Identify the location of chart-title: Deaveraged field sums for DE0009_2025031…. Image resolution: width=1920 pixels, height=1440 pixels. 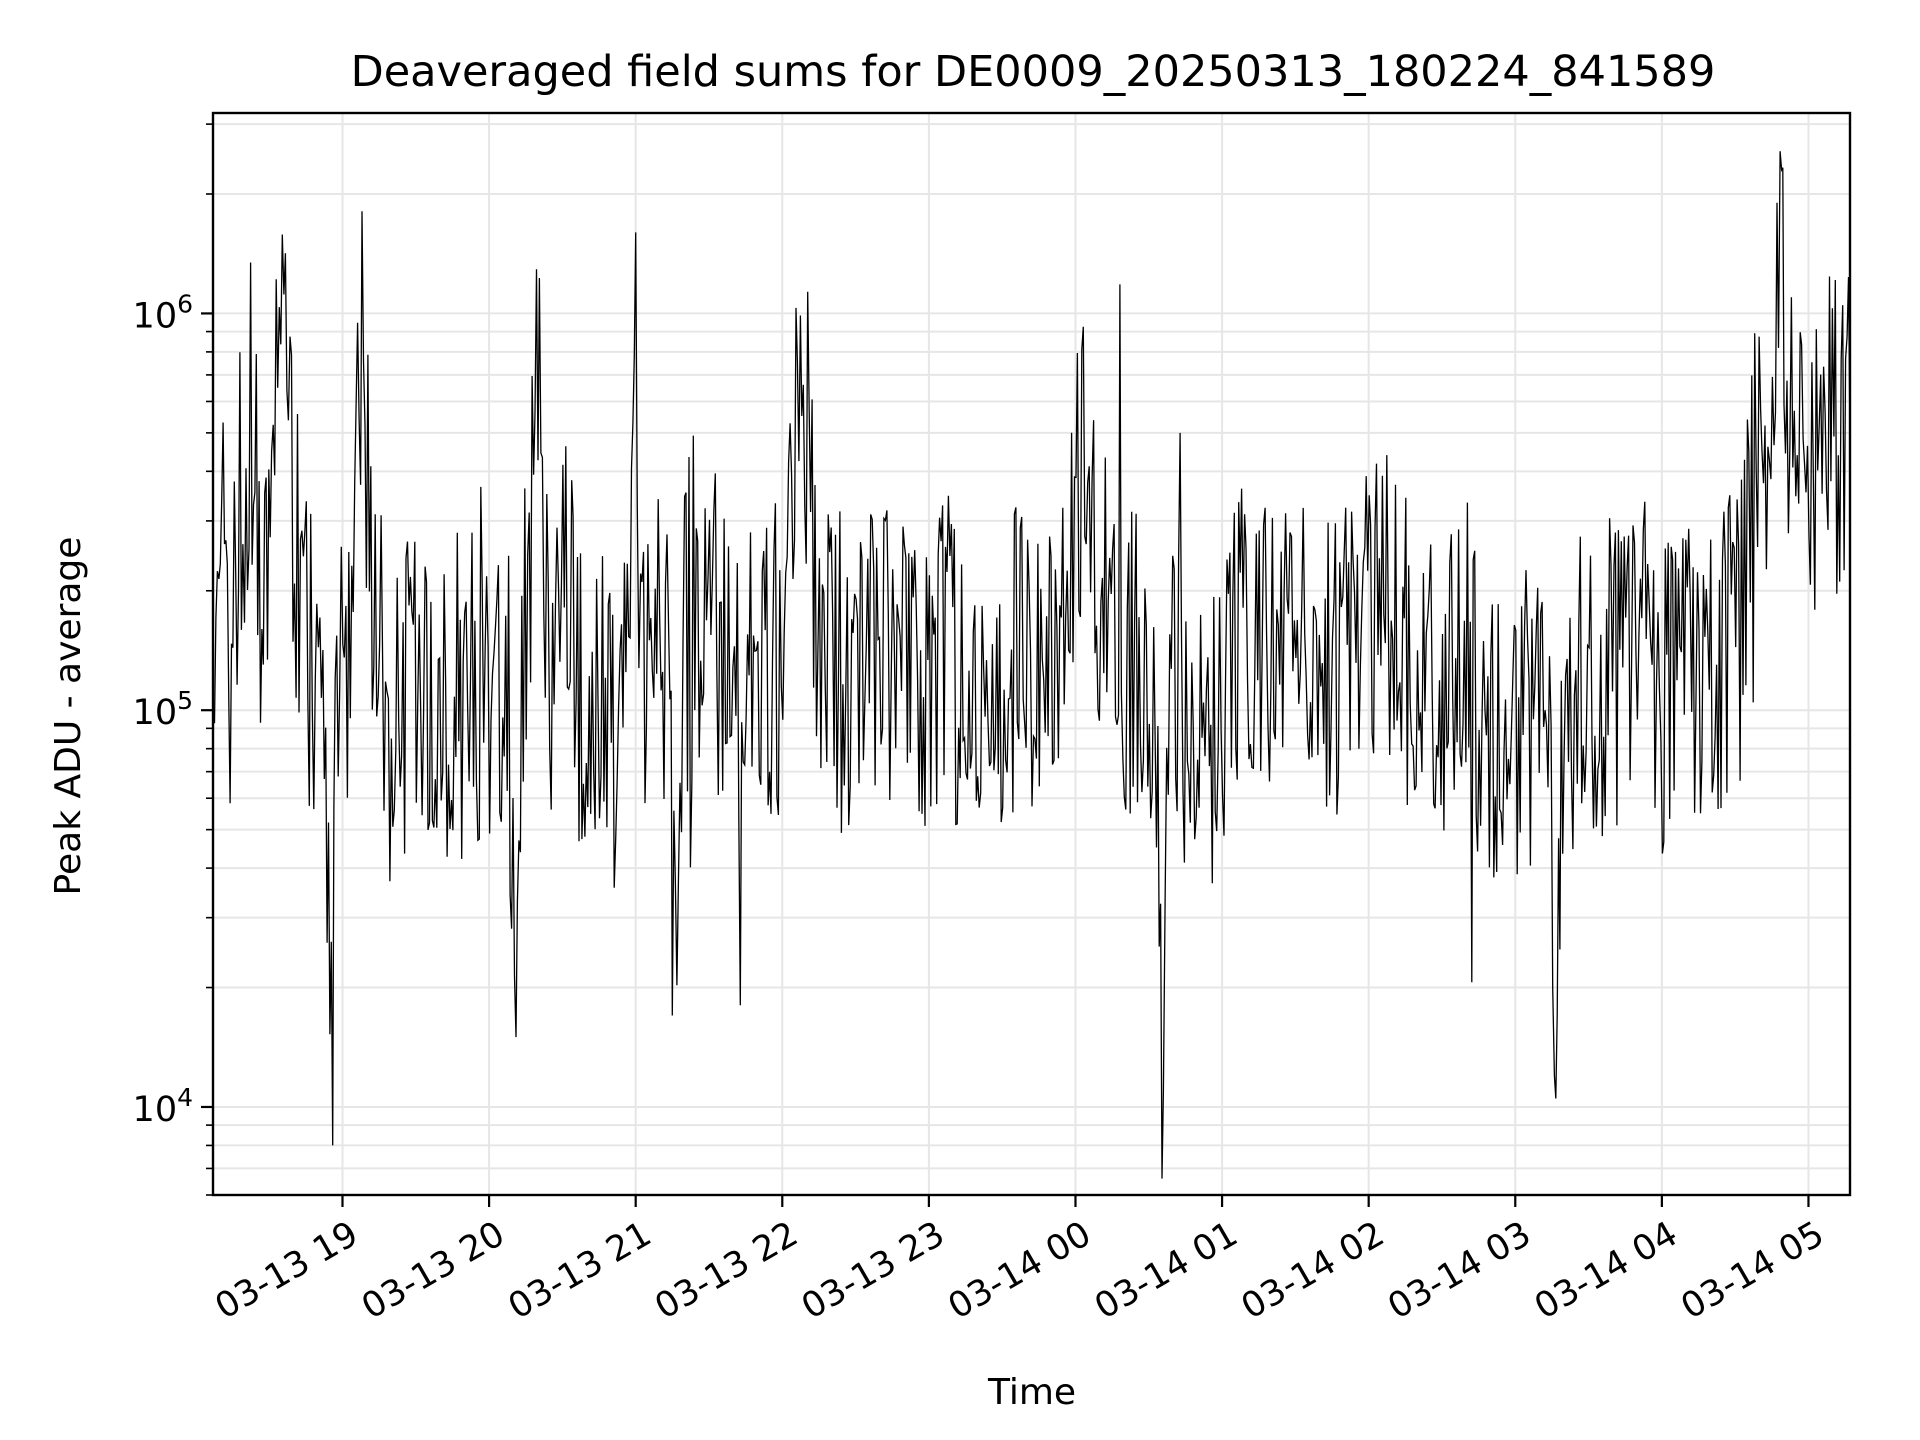
(1033, 72).